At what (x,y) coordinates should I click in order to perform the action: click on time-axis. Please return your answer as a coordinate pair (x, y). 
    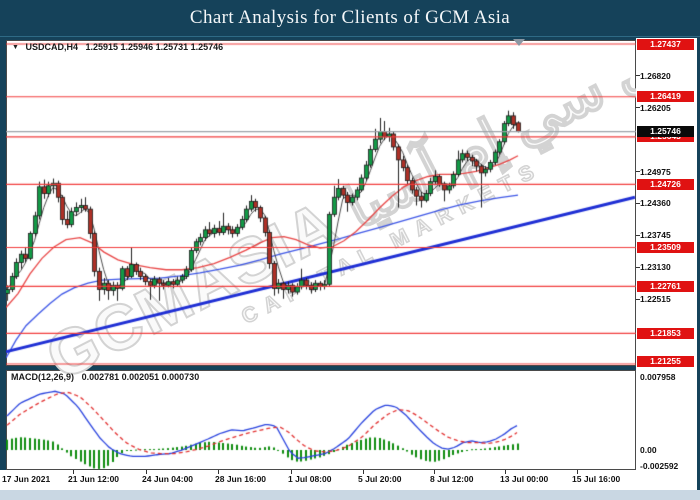
    Looking at the image, I should click on (348, 480).